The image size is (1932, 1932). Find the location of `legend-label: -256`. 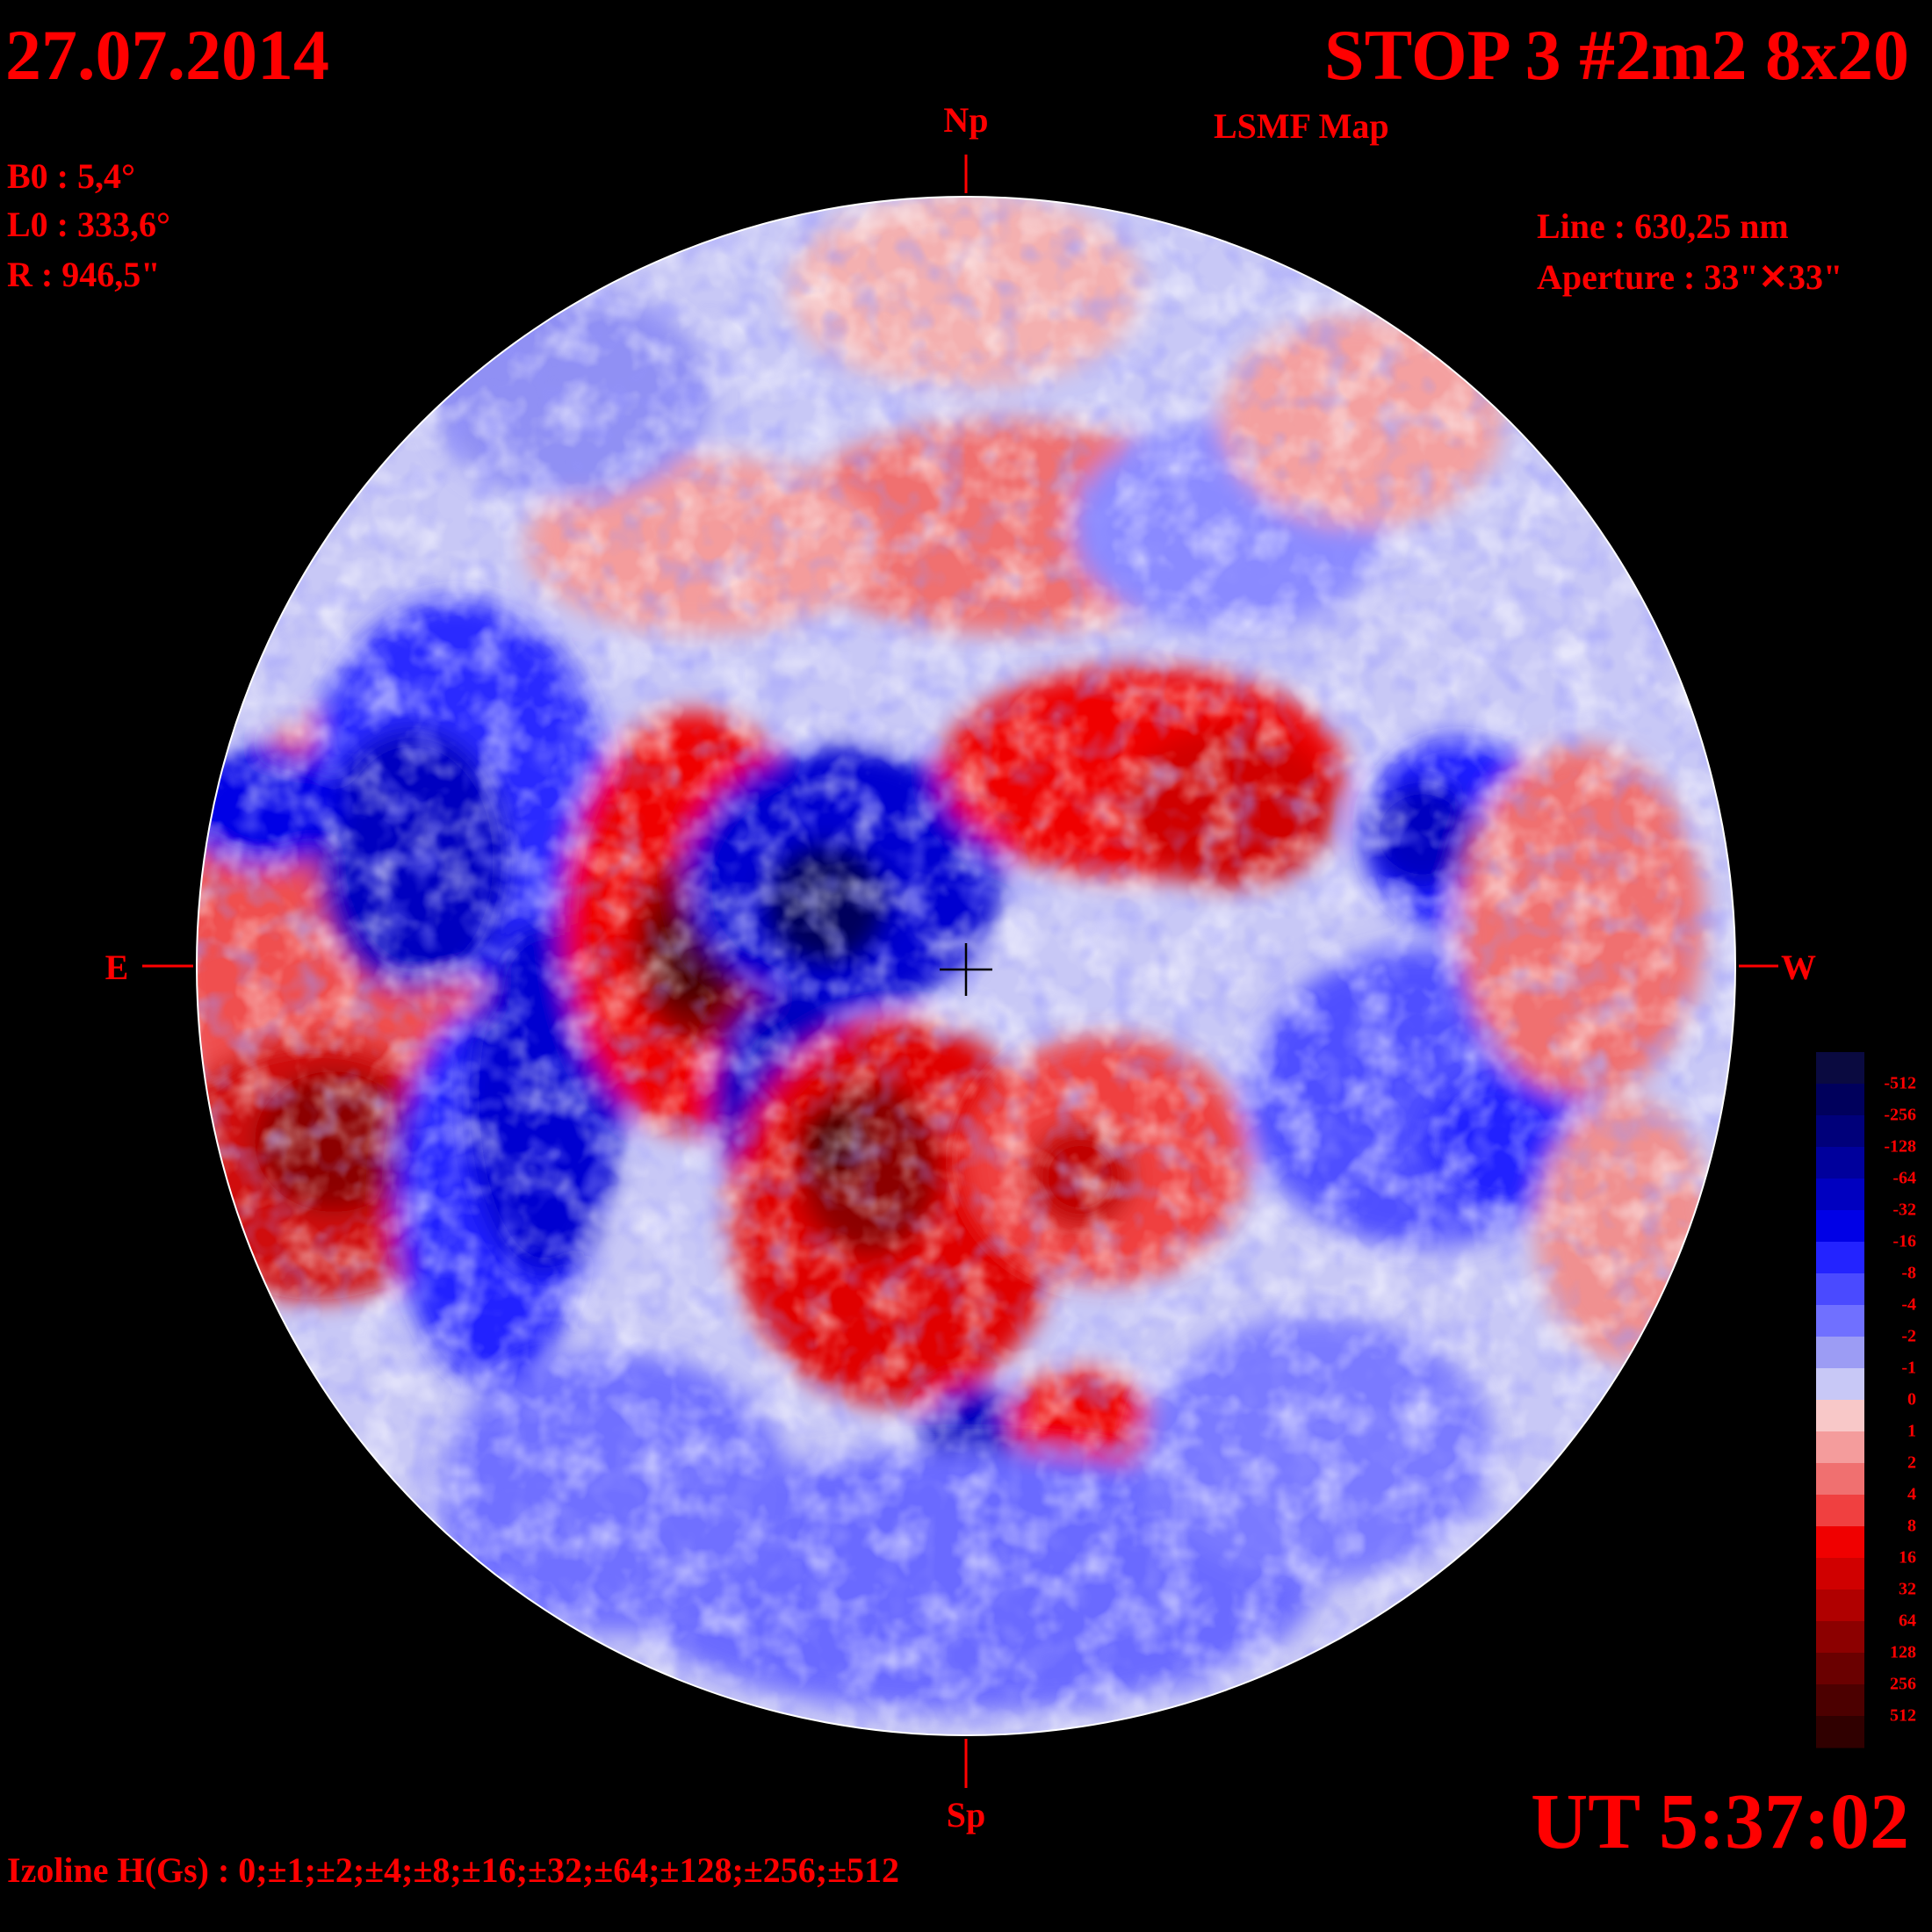

legend-label: -256 is located at coordinates (1900, 1116).